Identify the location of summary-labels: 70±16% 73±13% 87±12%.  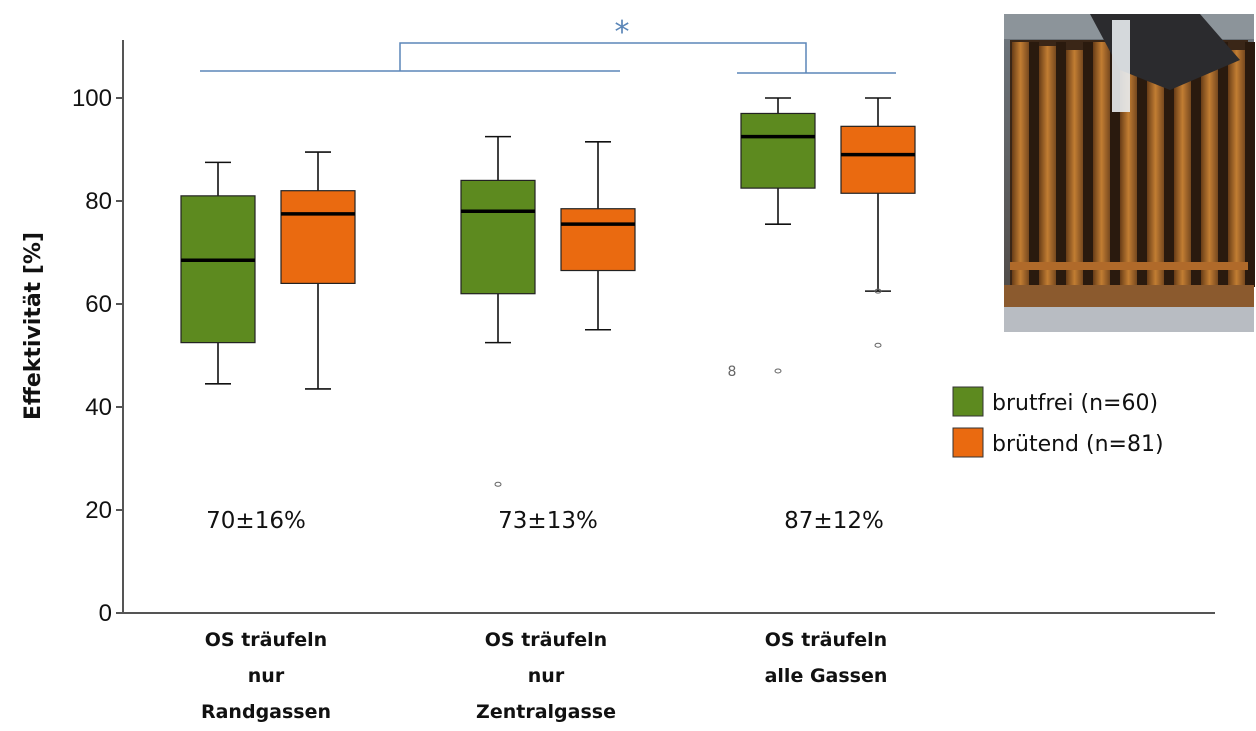
(545, 521).